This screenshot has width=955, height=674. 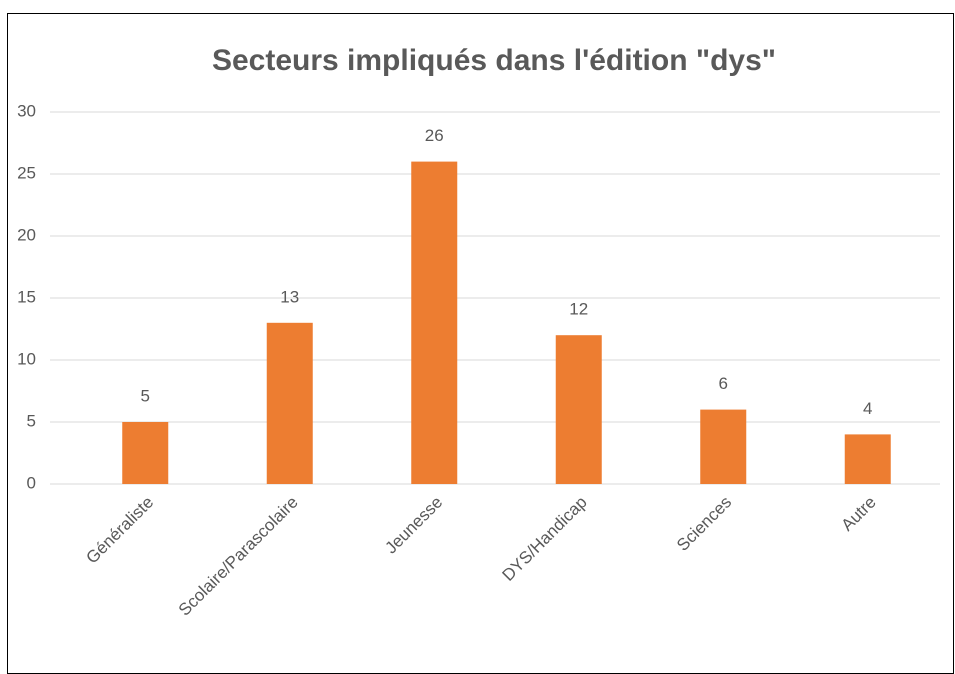 I want to click on data-label: 13, so click(x=289, y=296).